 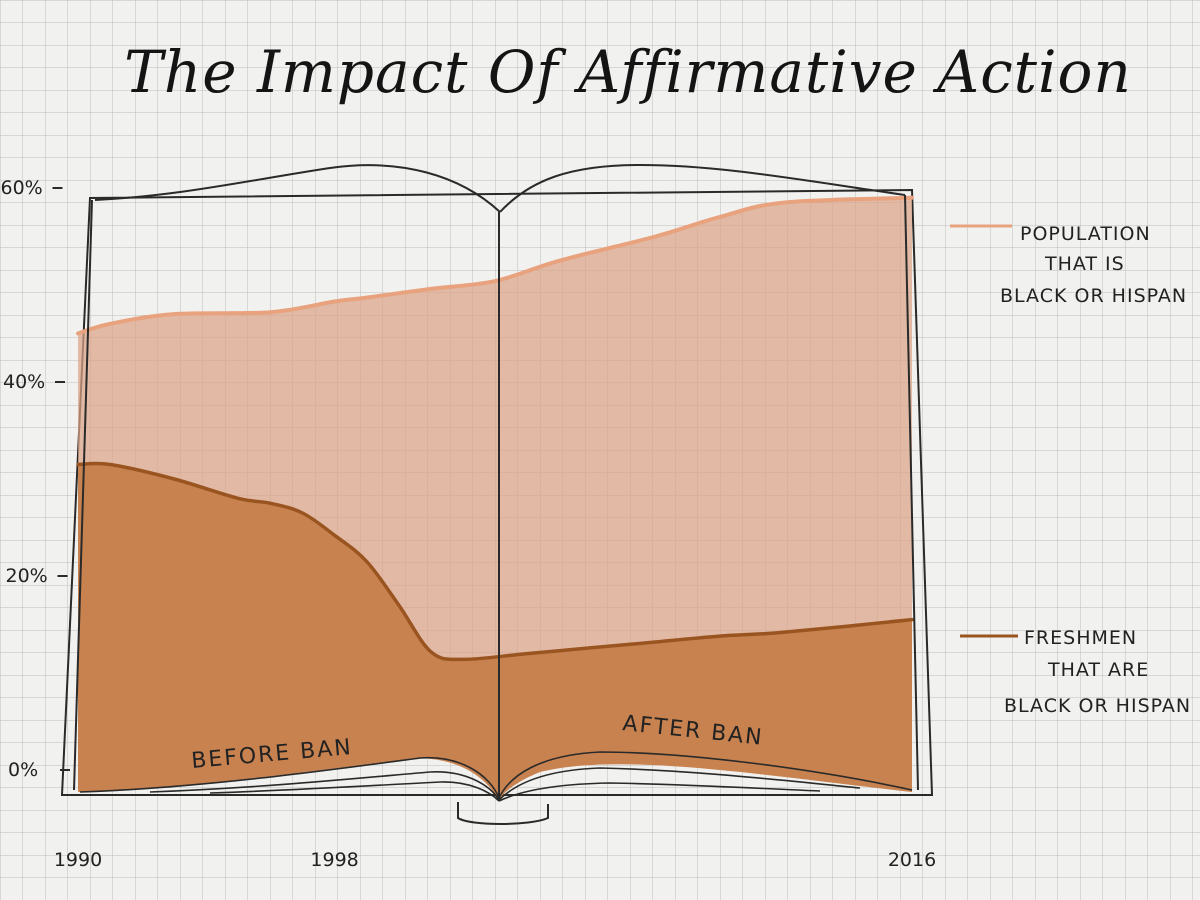 What do you see at coordinates (628, 72) in the screenshot?
I see `chart-title: The Impact Of Affirmative Action` at bounding box center [628, 72].